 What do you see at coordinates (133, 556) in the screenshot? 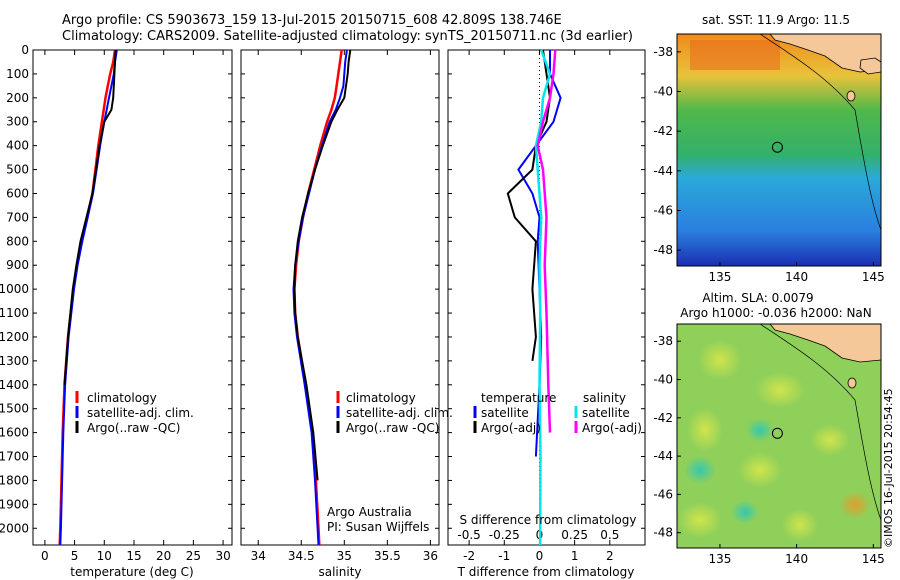
I see `x-tick-label: 15` at bounding box center [133, 556].